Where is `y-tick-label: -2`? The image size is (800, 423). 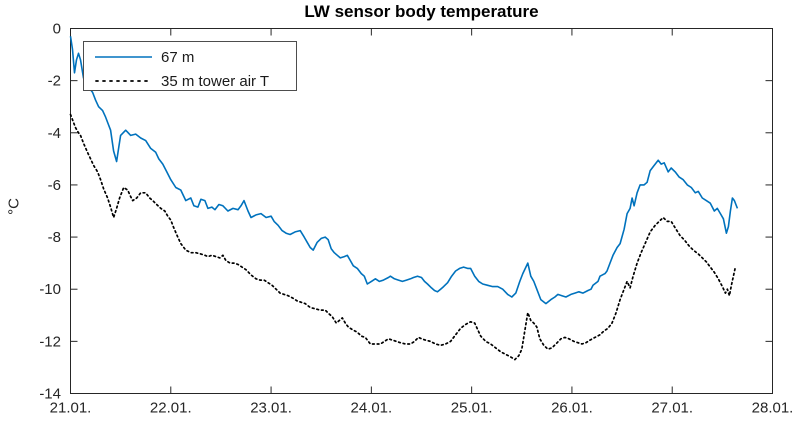 y-tick-label: -2 is located at coordinates (54, 81).